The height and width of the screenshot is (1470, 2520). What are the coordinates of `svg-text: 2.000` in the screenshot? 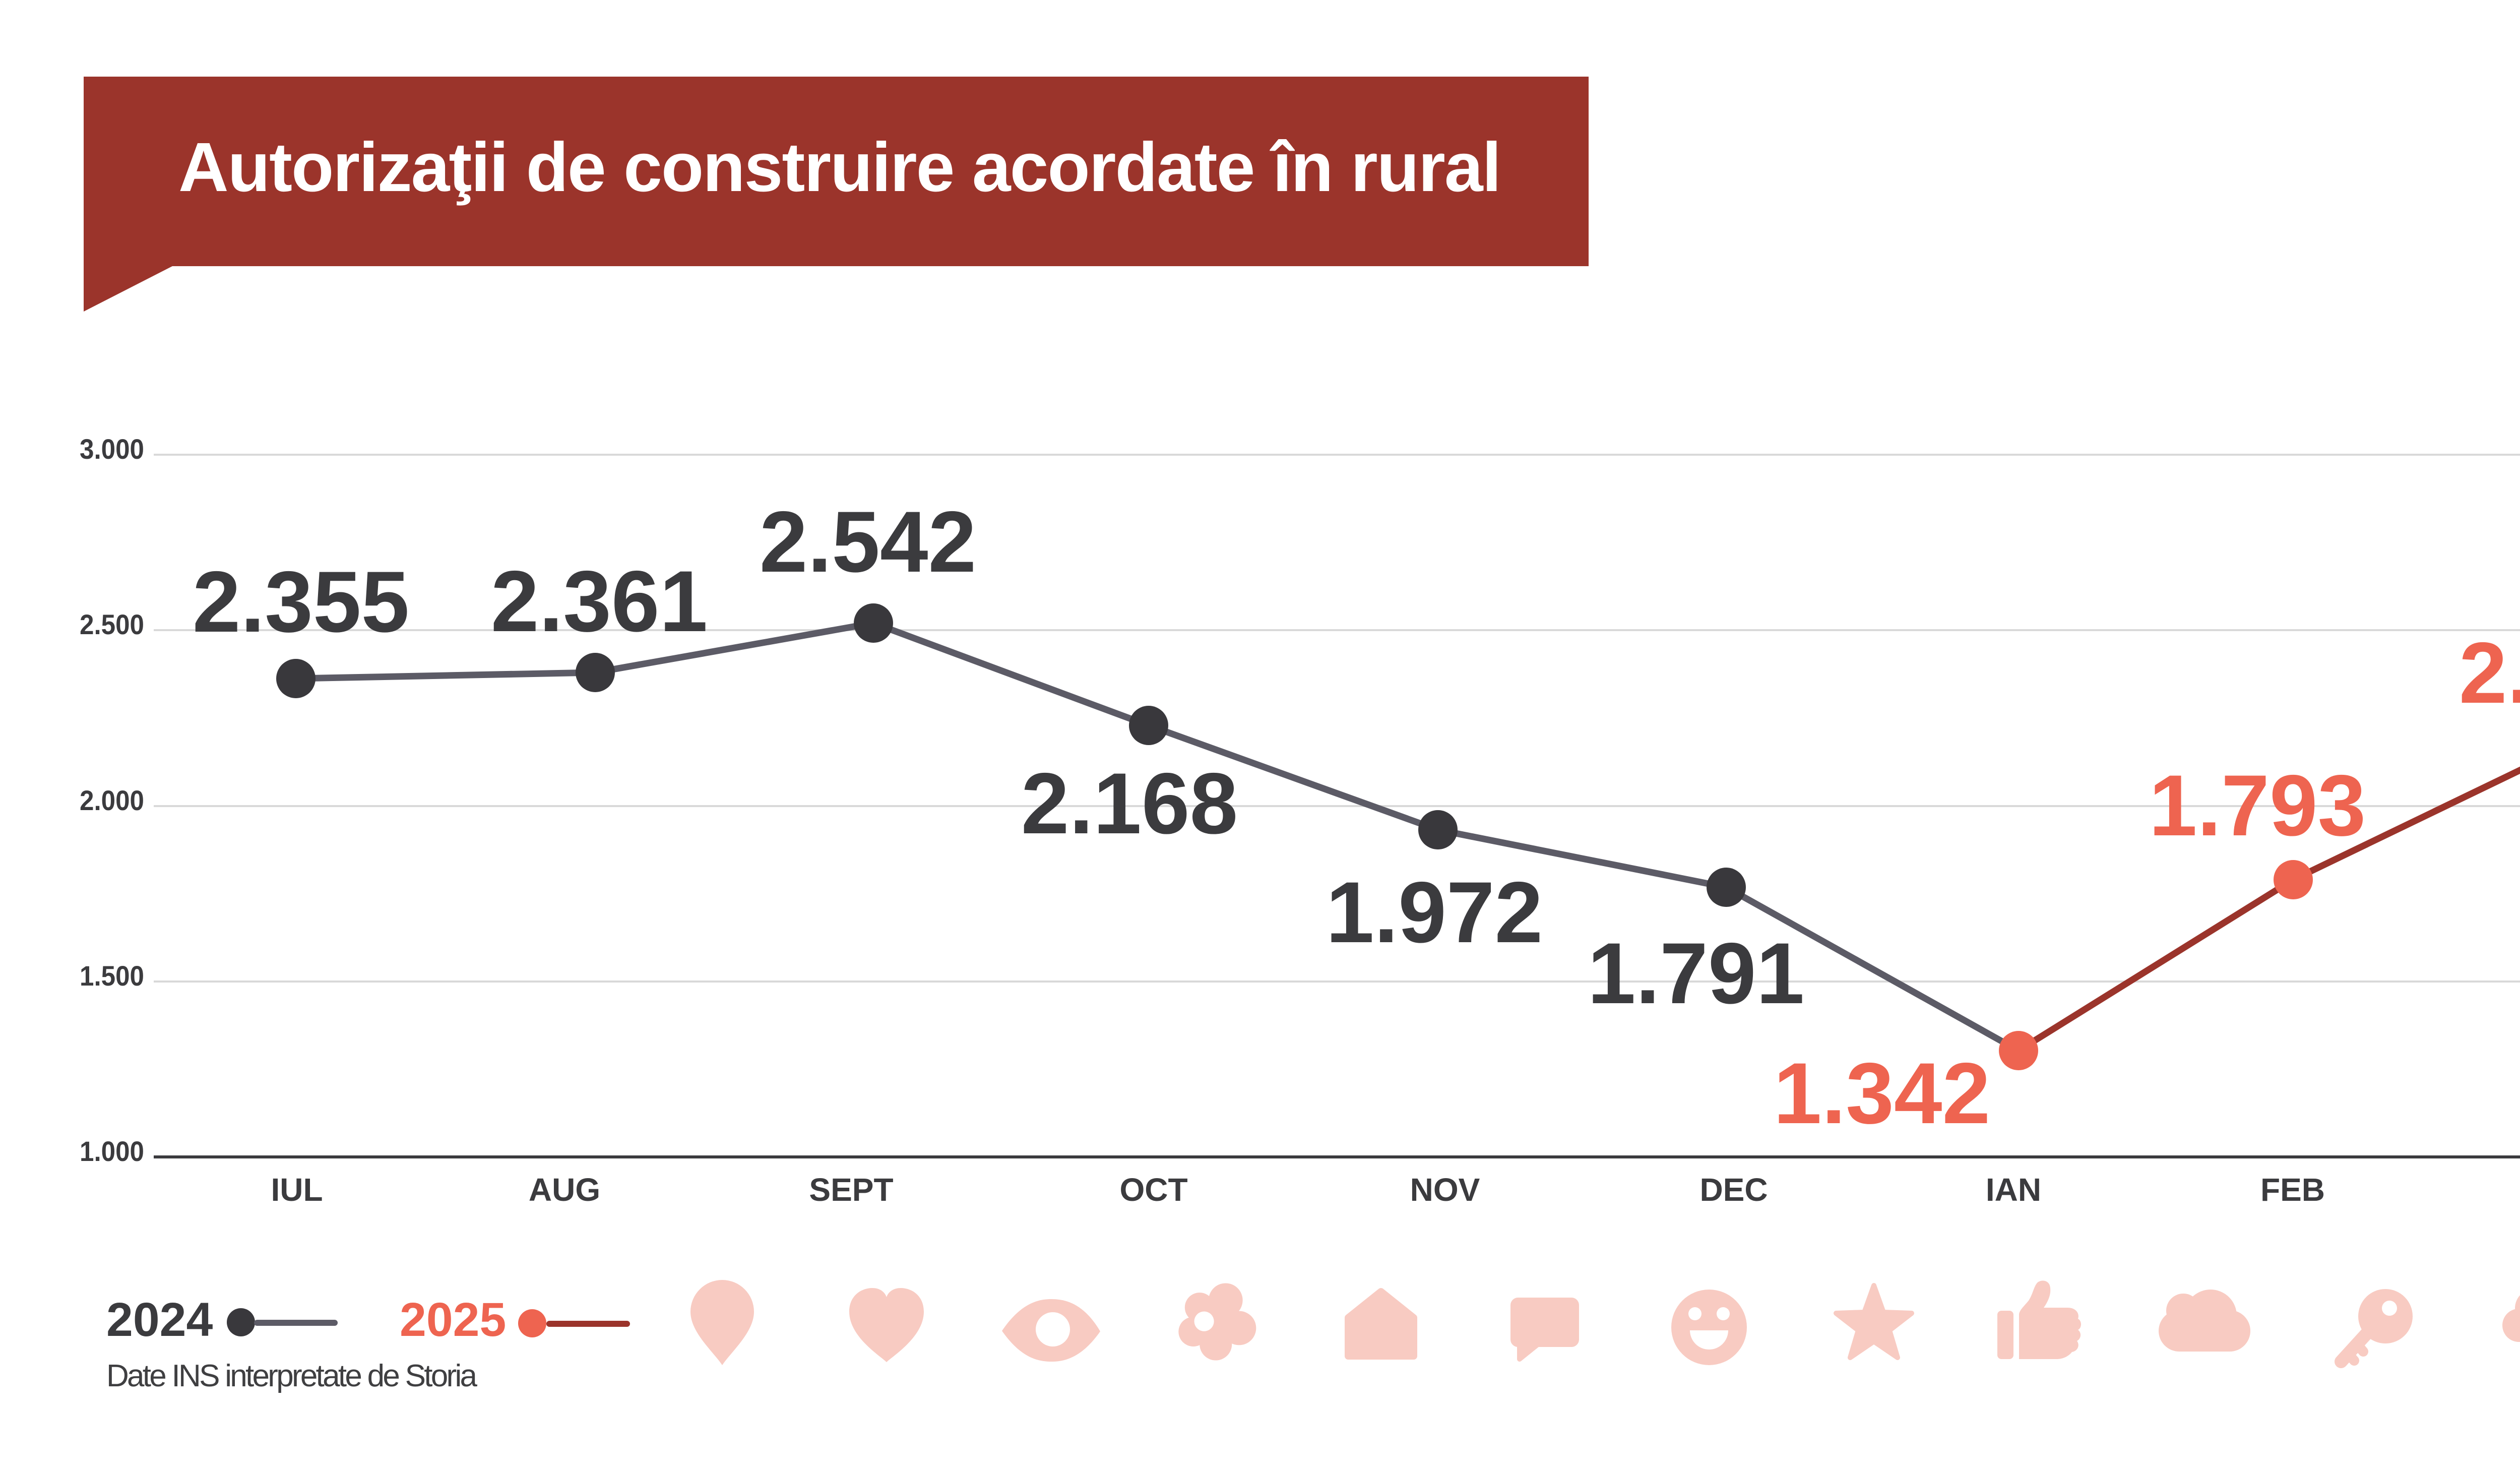 It's located at (112, 800).